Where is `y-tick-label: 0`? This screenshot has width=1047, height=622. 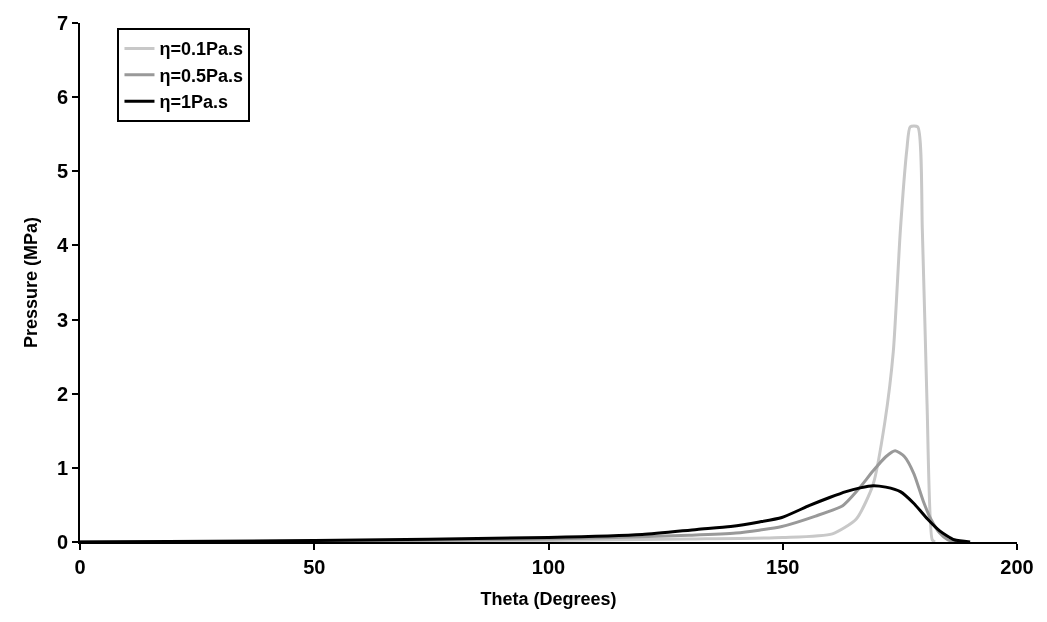
y-tick-label: 0 is located at coordinates (62, 542).